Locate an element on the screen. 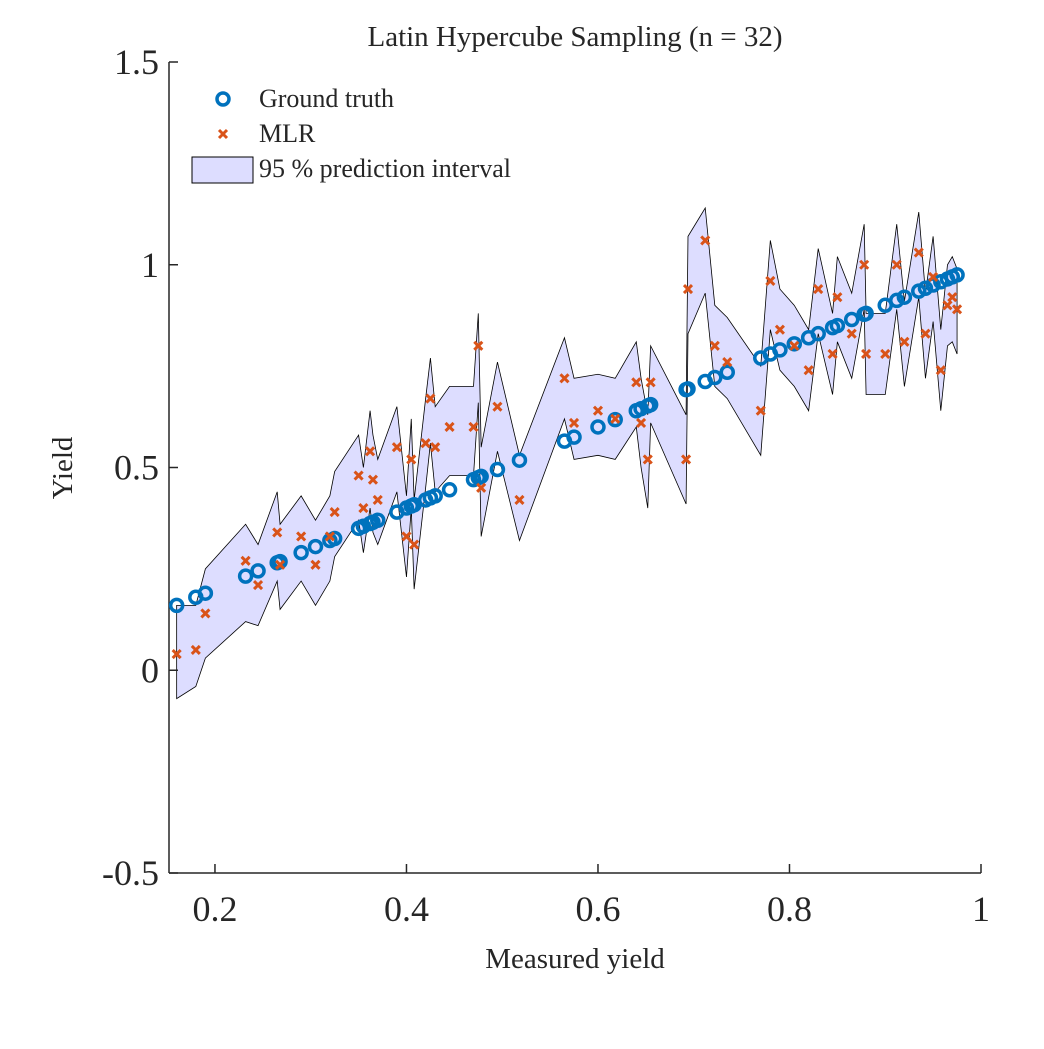 The height and width of the screenshot is (1049, 1044). legend-label: MLR is located at coordinates (287, 133).